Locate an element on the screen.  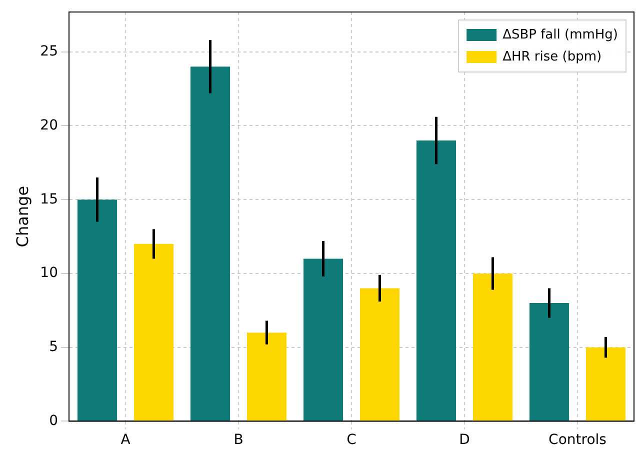
x-tick-label: D is located at coordinates (464, 440).